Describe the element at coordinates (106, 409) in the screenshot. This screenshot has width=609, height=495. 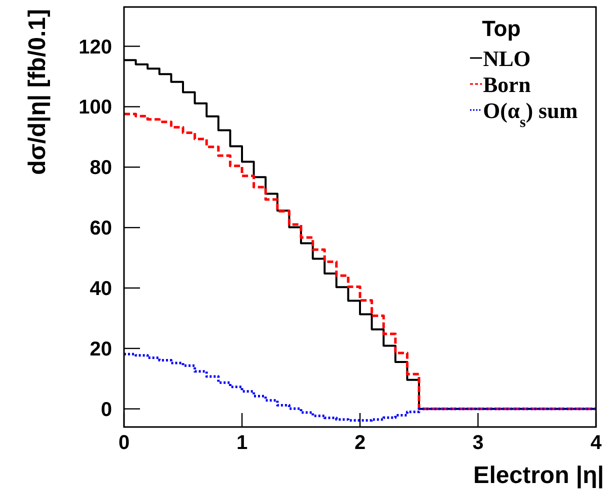
I see `y-tick-label: 0` at that location.